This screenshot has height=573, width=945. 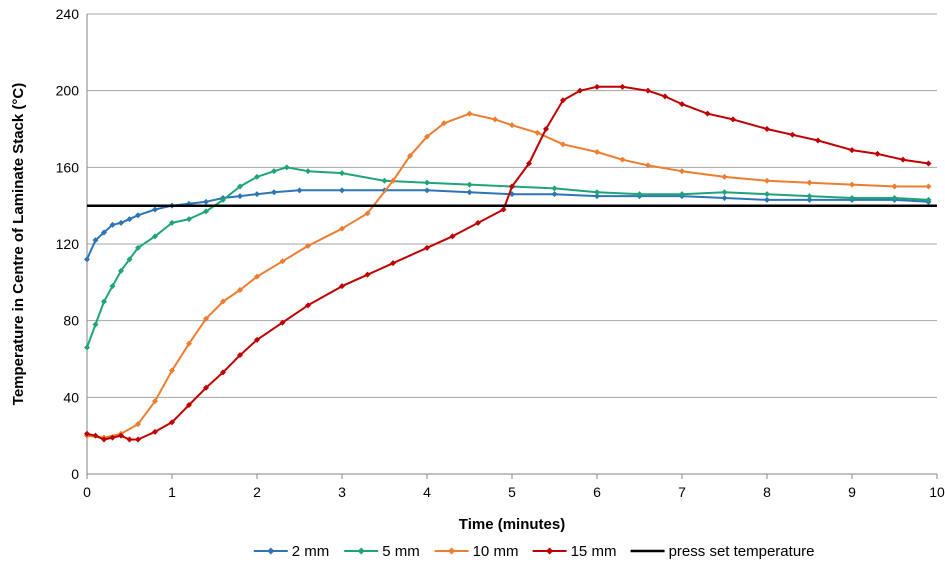 I want to click on x-tick-label: 1, so click(x=172, y=492).